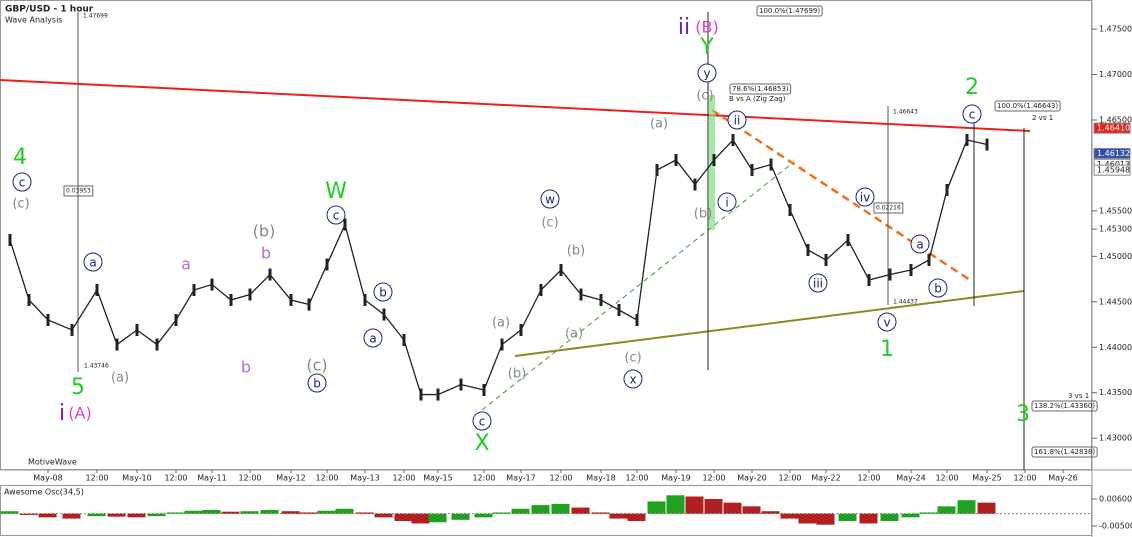  What do you see at coordinates (1078, 396) in the screenshot?
I see `level-label: 3 vs 1` at bounding box center [1078, 396].